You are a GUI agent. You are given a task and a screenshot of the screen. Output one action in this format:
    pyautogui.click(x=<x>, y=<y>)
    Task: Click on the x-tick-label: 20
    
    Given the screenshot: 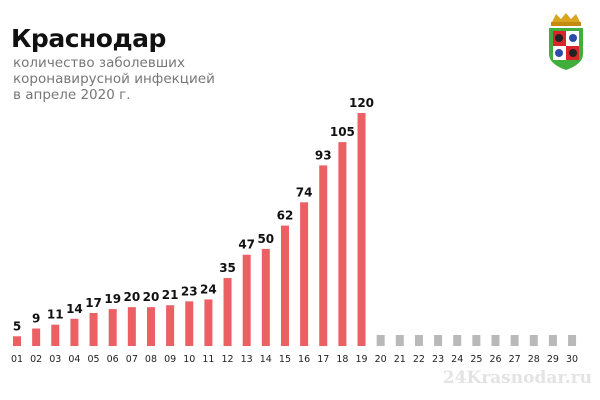 What is the action you would take?
    pyautogui.click(x=381, y=359)
    